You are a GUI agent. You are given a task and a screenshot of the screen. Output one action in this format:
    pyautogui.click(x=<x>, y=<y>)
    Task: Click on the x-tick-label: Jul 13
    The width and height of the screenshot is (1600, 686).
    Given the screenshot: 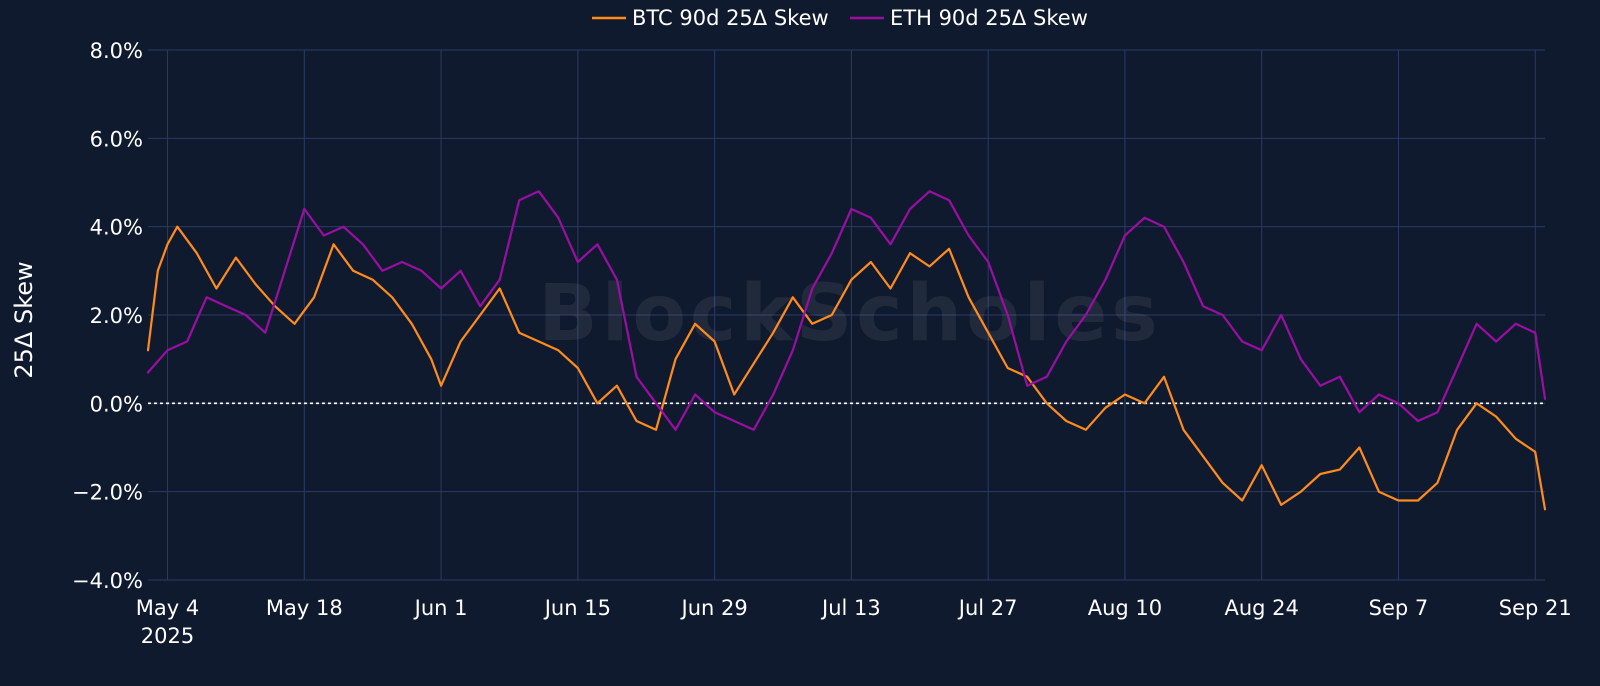 What is the action you would take?
    pyautogui.click(x=850, y=608)
    